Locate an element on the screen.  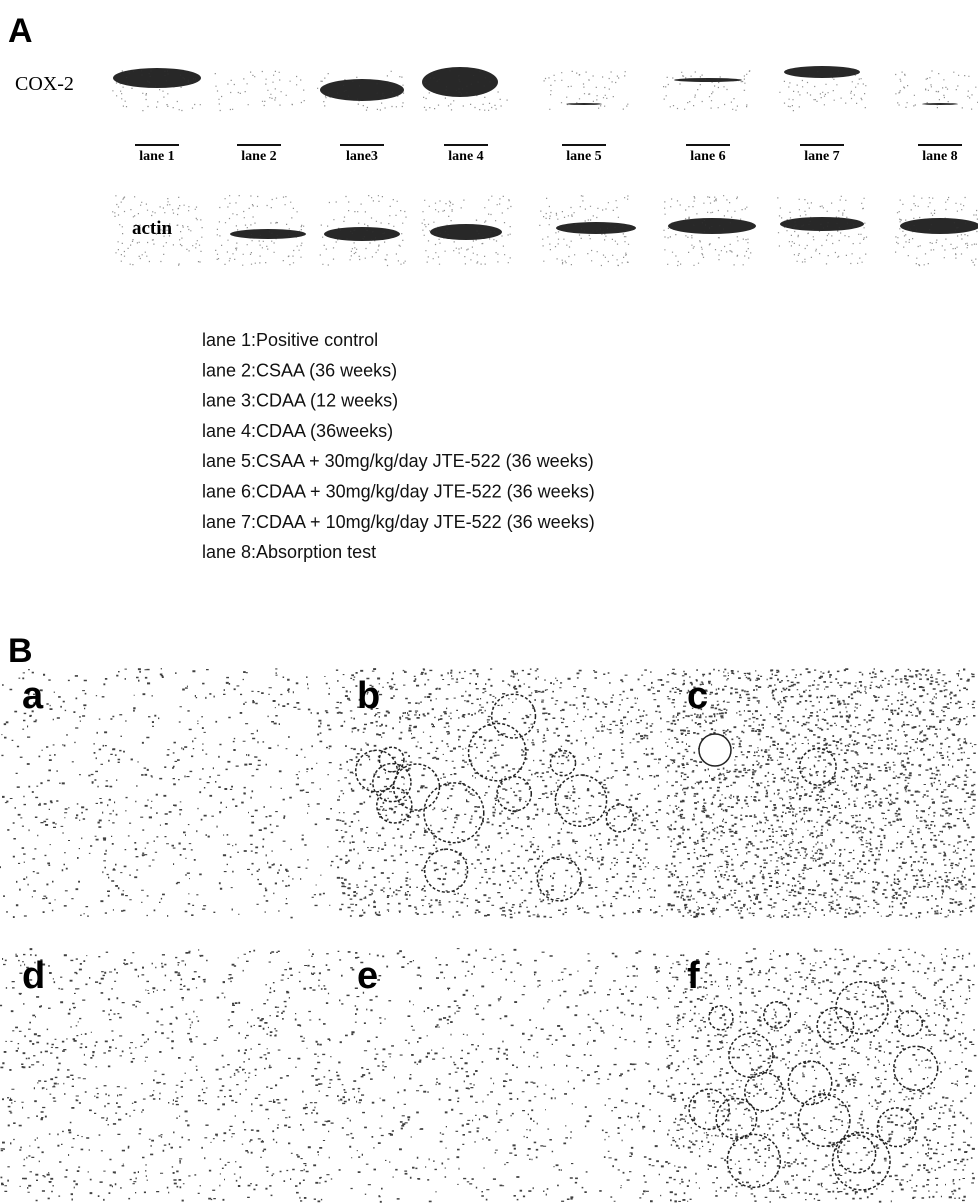
lane-label: lane 1 is located at coordinates (156, 156).